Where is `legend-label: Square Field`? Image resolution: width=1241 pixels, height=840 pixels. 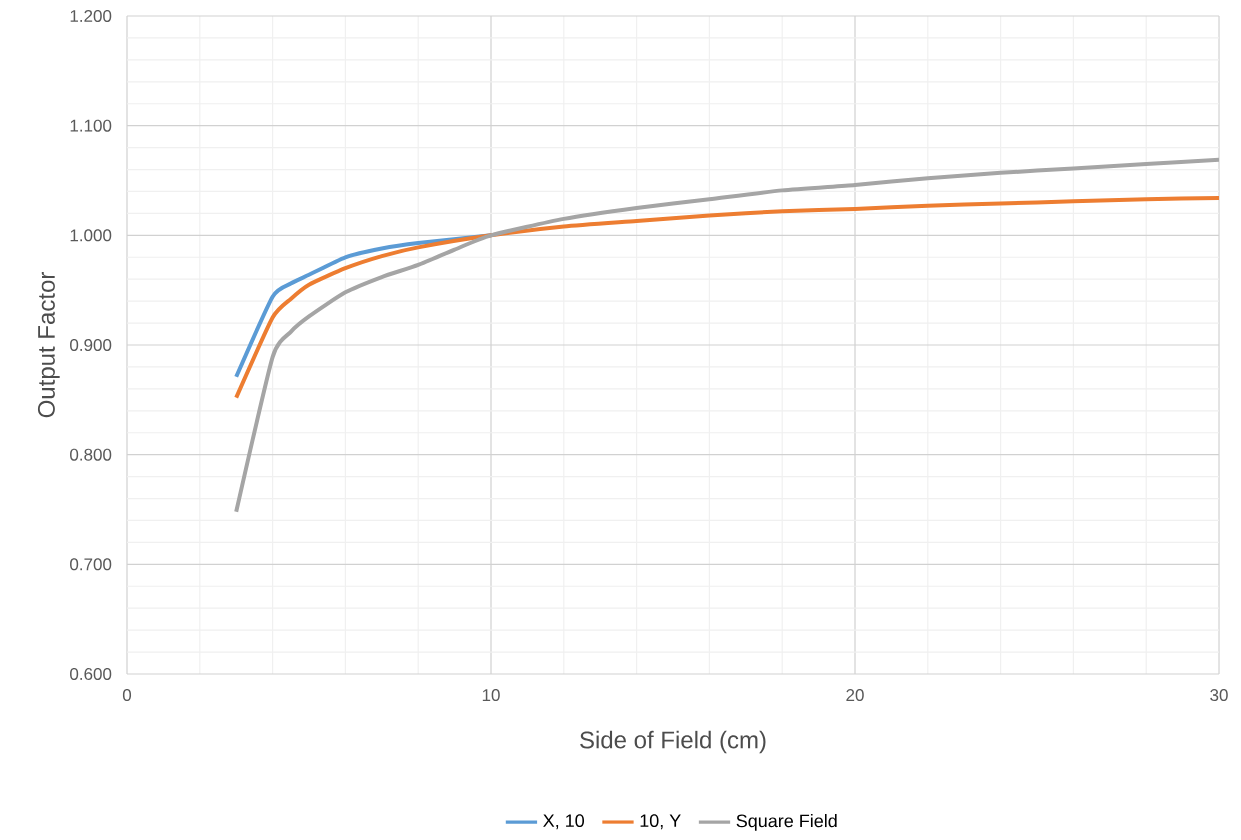 legend-label: Square Field is located at coordinates (786, 822).